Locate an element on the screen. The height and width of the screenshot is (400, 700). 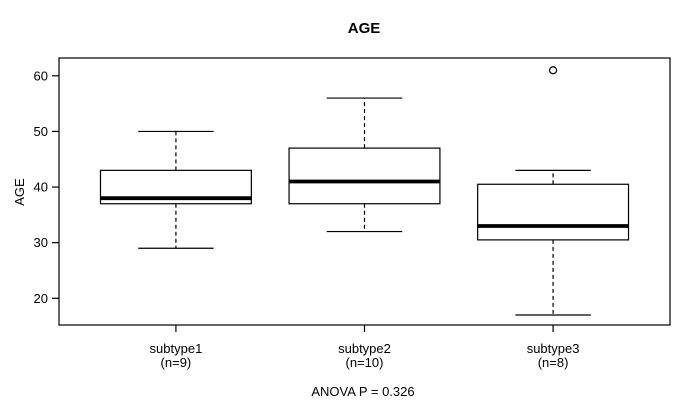
chart-title: AGE is located at coordinates (364, 28).